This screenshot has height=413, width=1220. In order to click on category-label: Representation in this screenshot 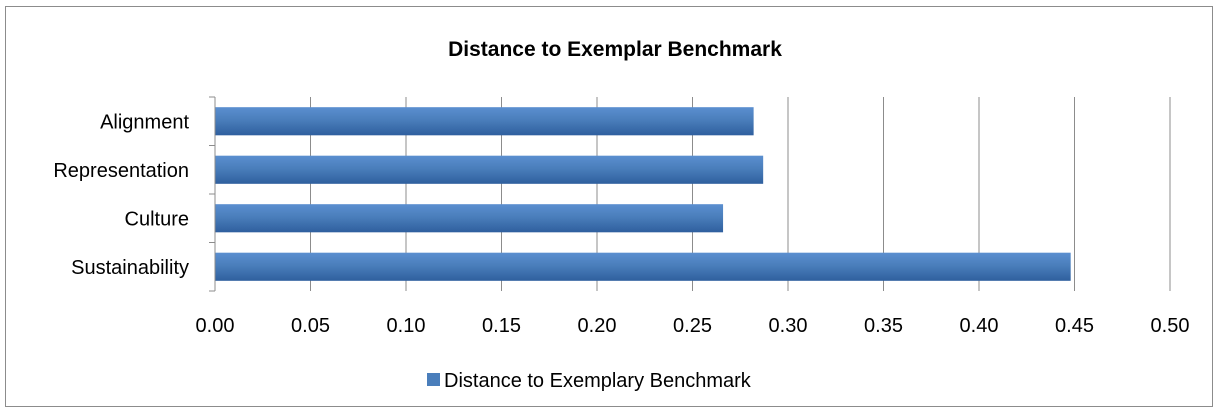, I will do `click(121, 171)`.